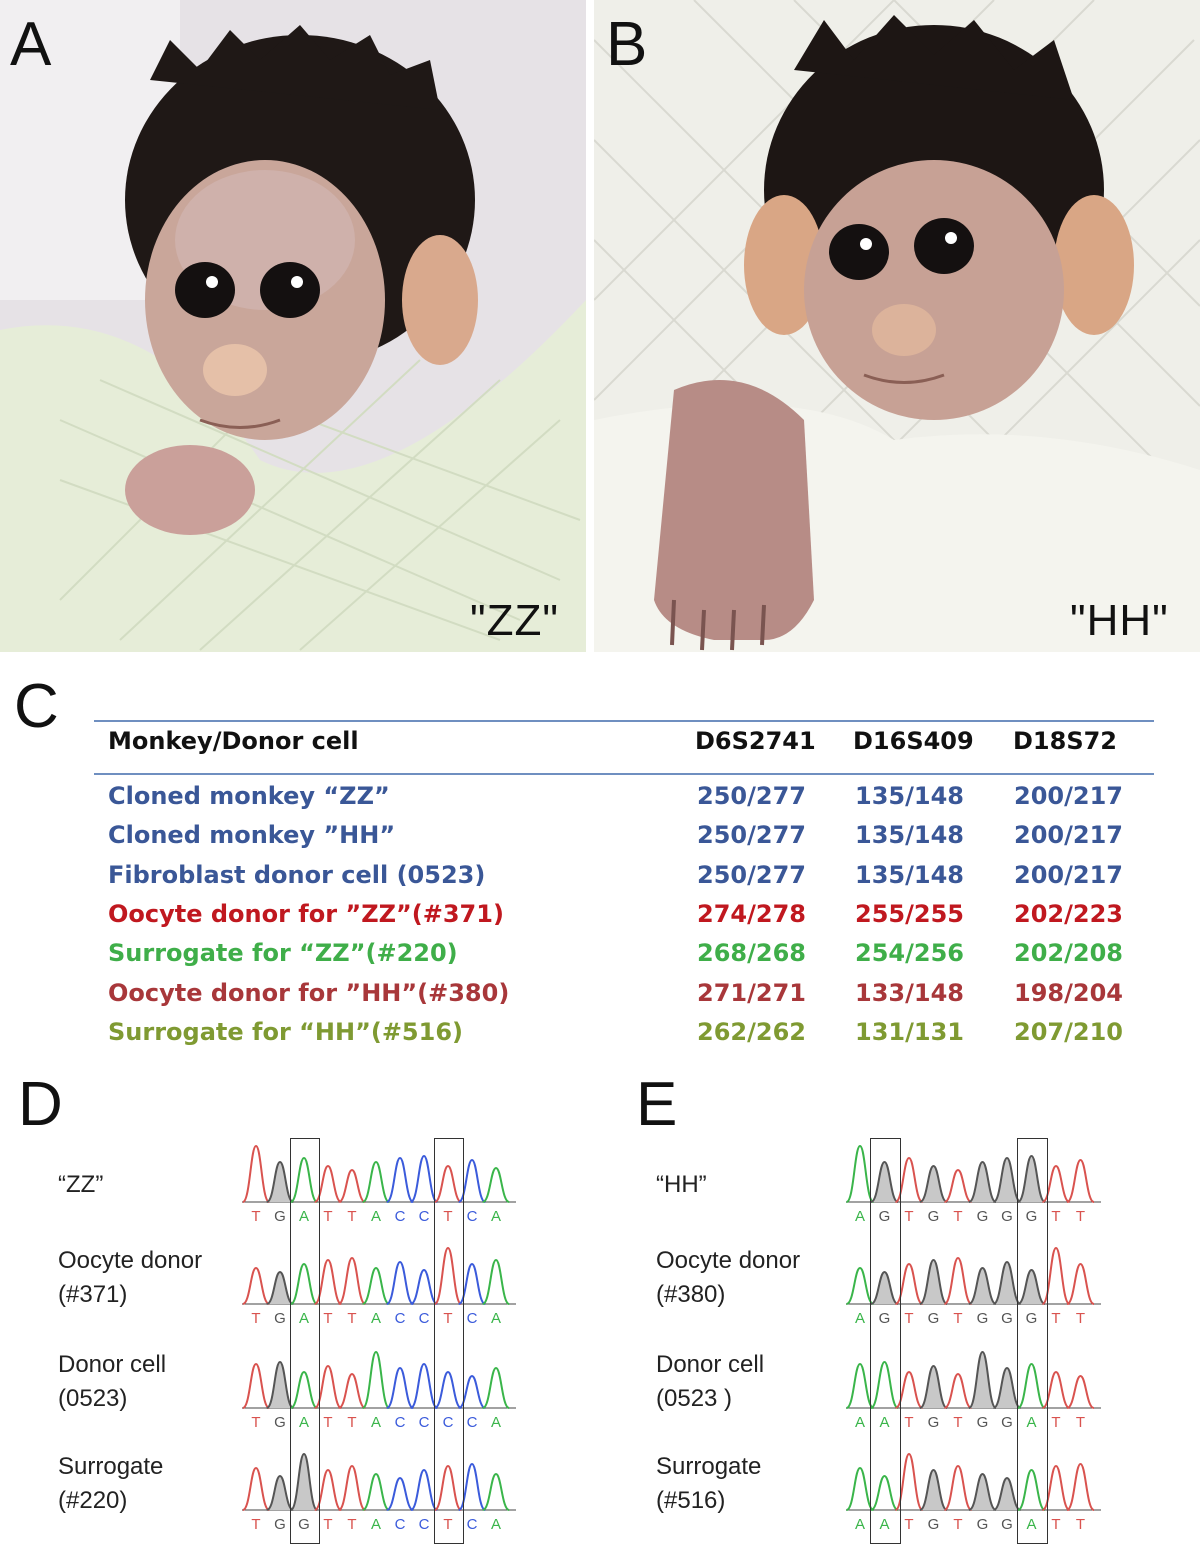  I want to click on table-cell-d18s72: 202/223, so click(1068, 913).